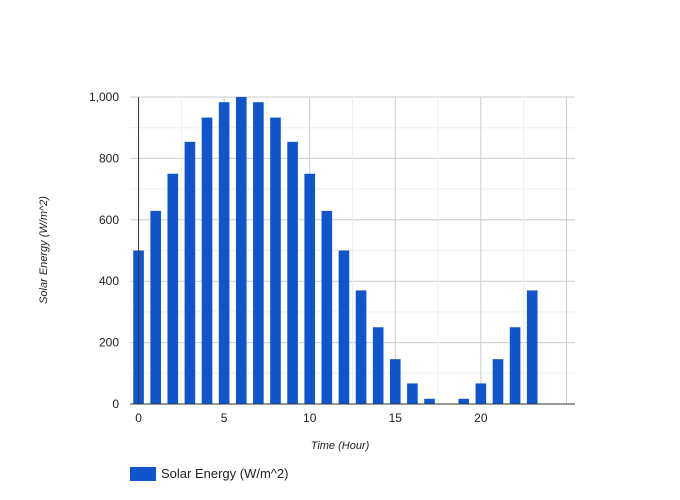 The width and height of the screenshot is (680, 500). I want to click on x-tick-label: 10, so click(310, 418).